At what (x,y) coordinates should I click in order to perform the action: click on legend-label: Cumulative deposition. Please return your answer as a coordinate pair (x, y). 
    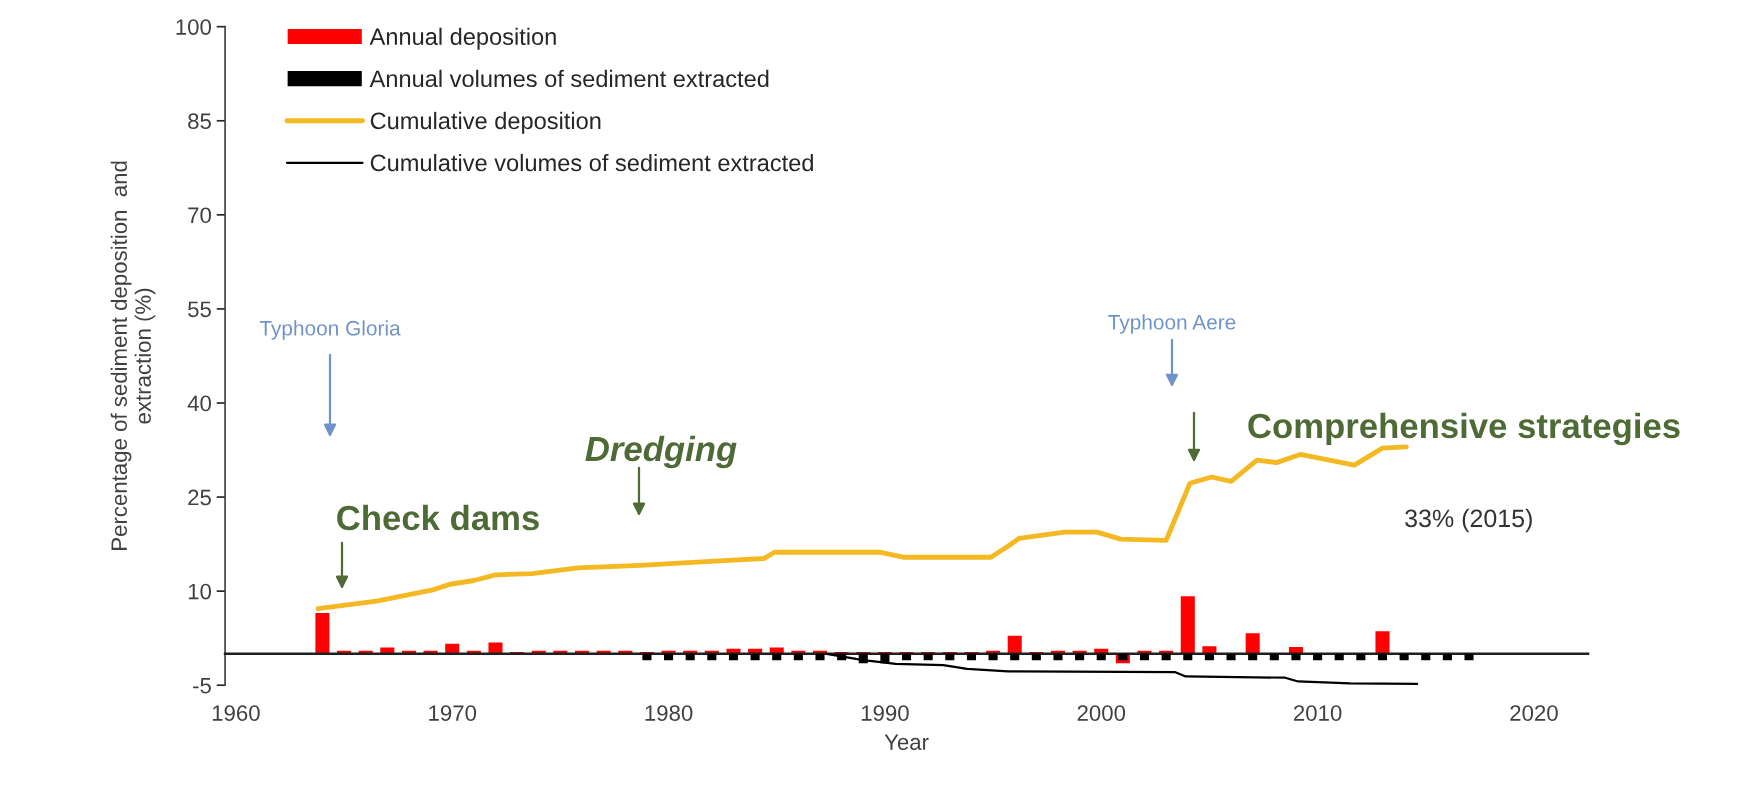
    Looking at the image, I should click on (485, 122).